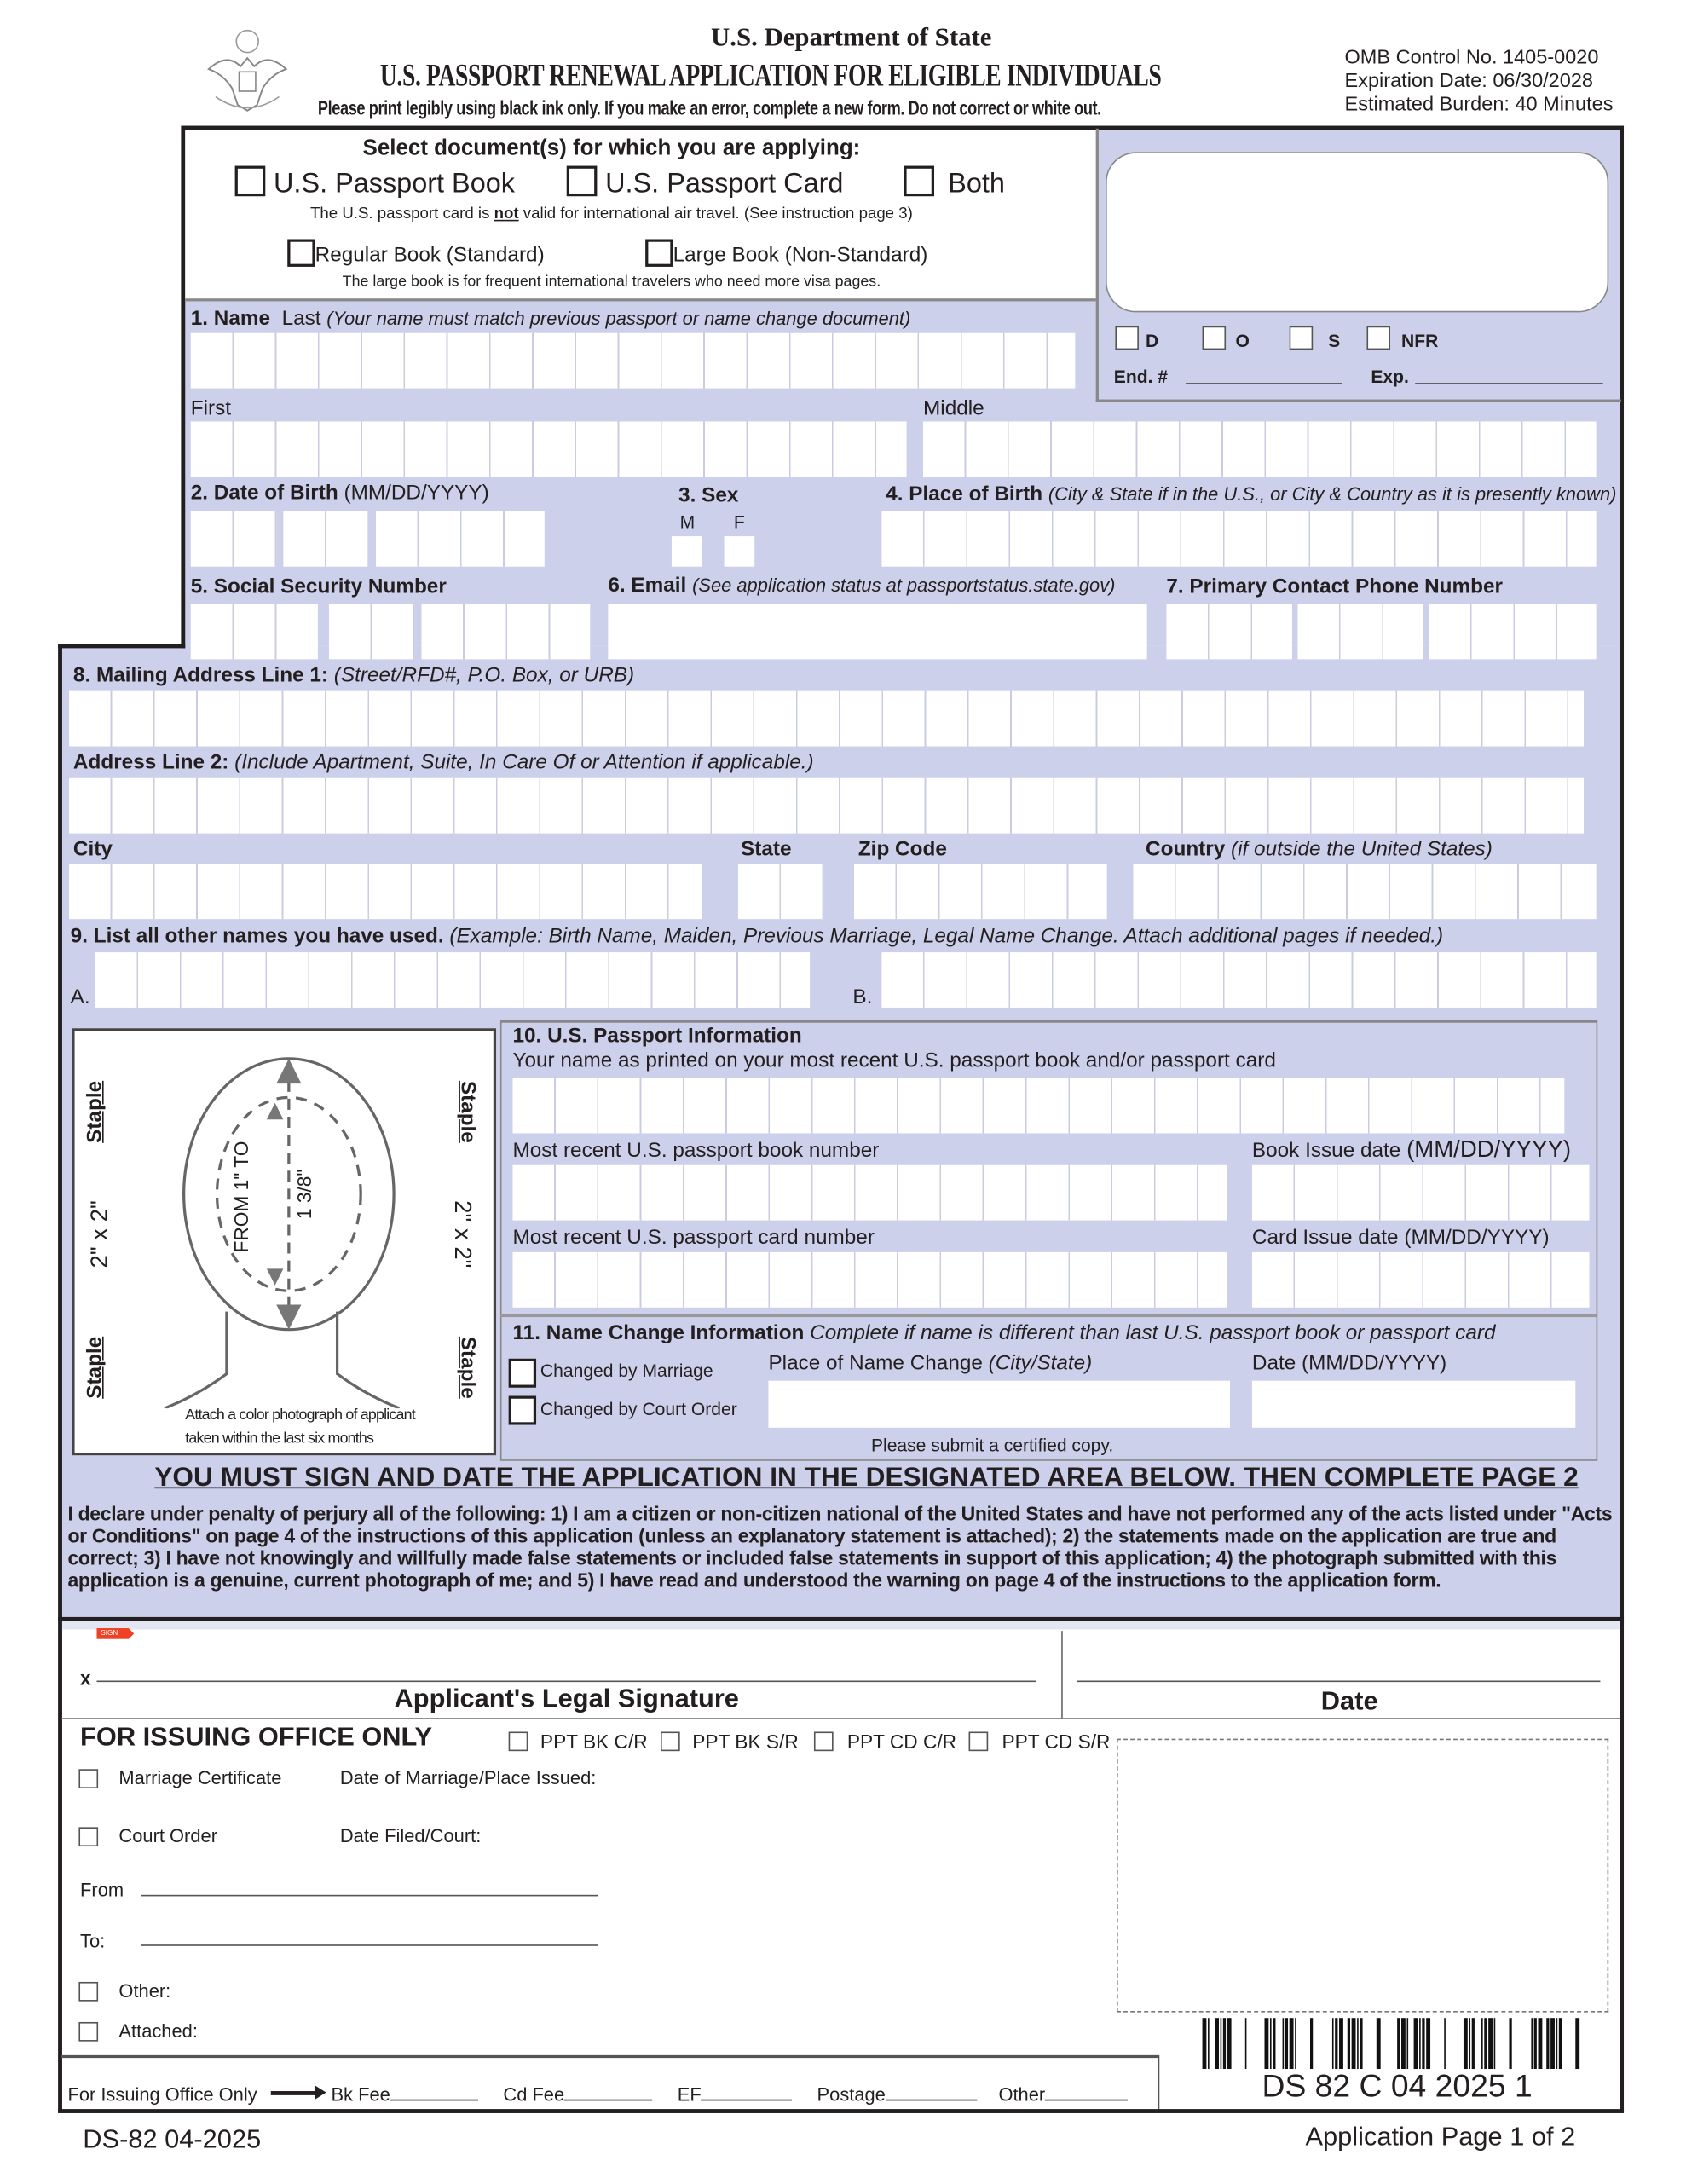 The width and height of the screenshot is (1686, 2184). I want to click on option-passport-card: U.S. Passport Card, so click(705, 183).